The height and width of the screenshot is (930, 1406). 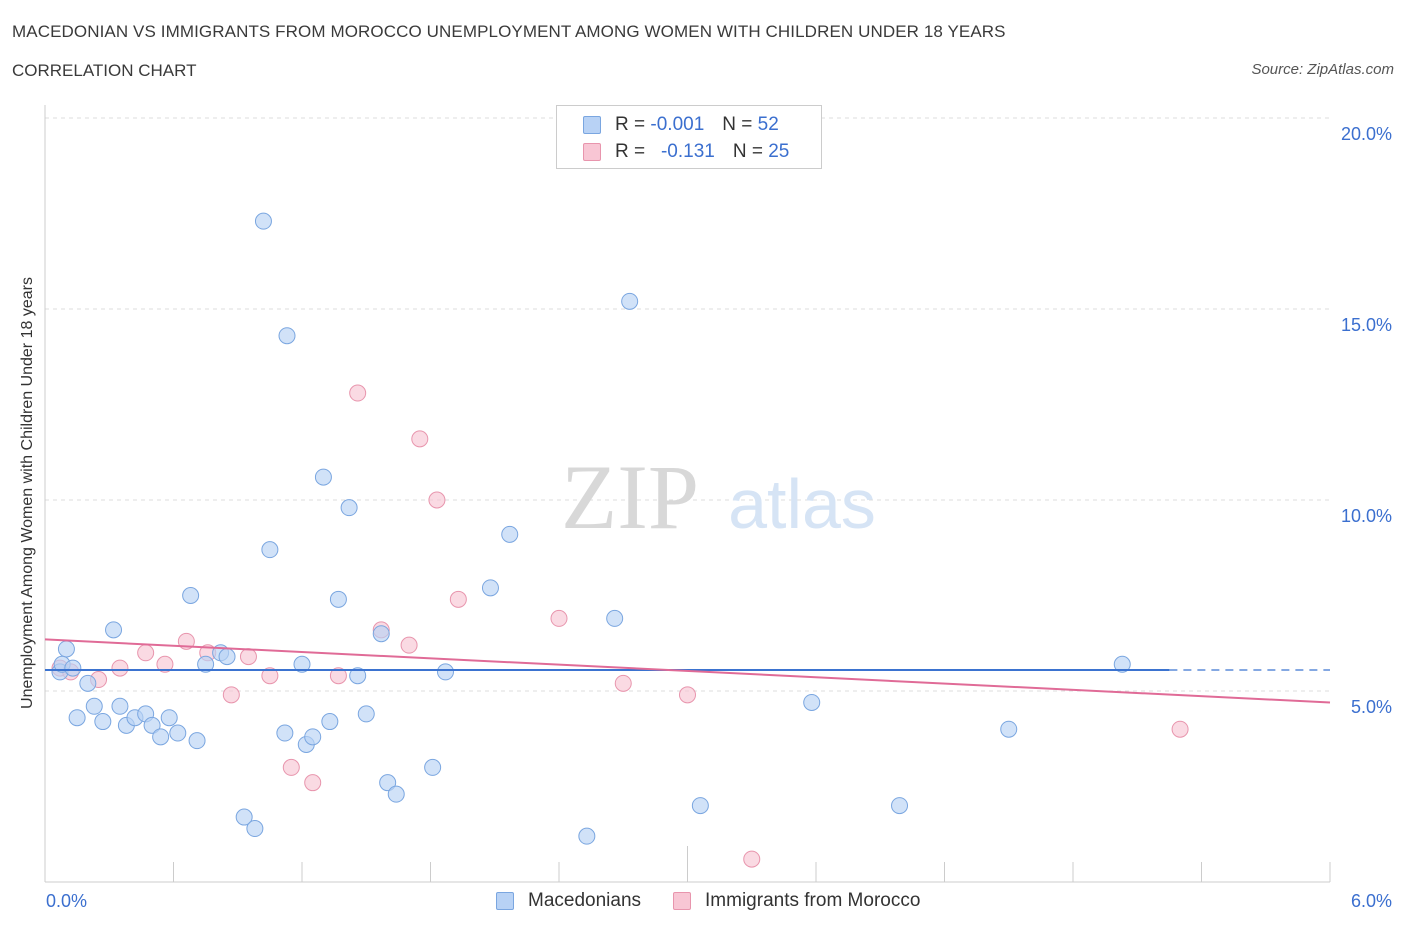 I want to click on y-tick-label: 5.0%, so click(x=1371, y=707).